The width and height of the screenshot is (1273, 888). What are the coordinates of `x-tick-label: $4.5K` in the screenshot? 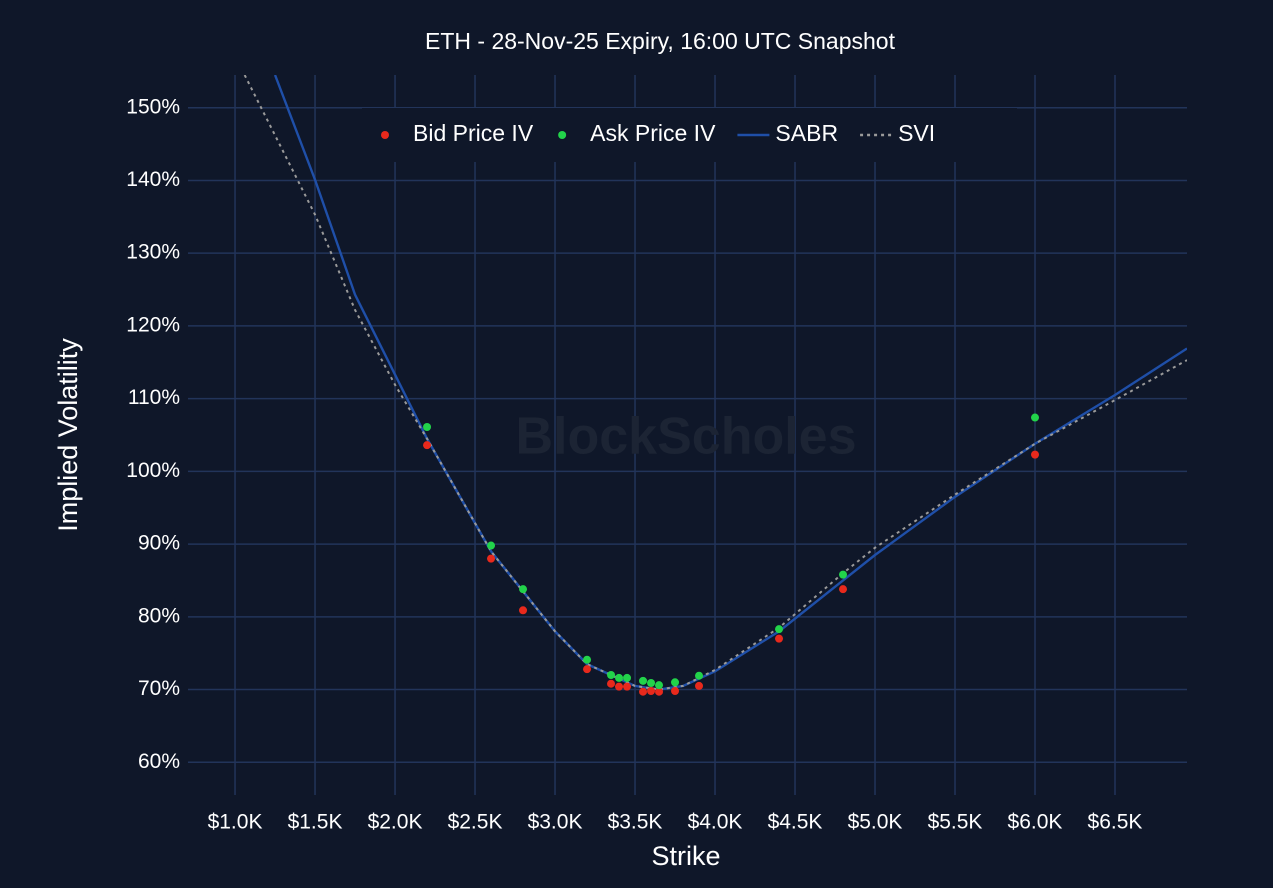 It's located at (795, 822).